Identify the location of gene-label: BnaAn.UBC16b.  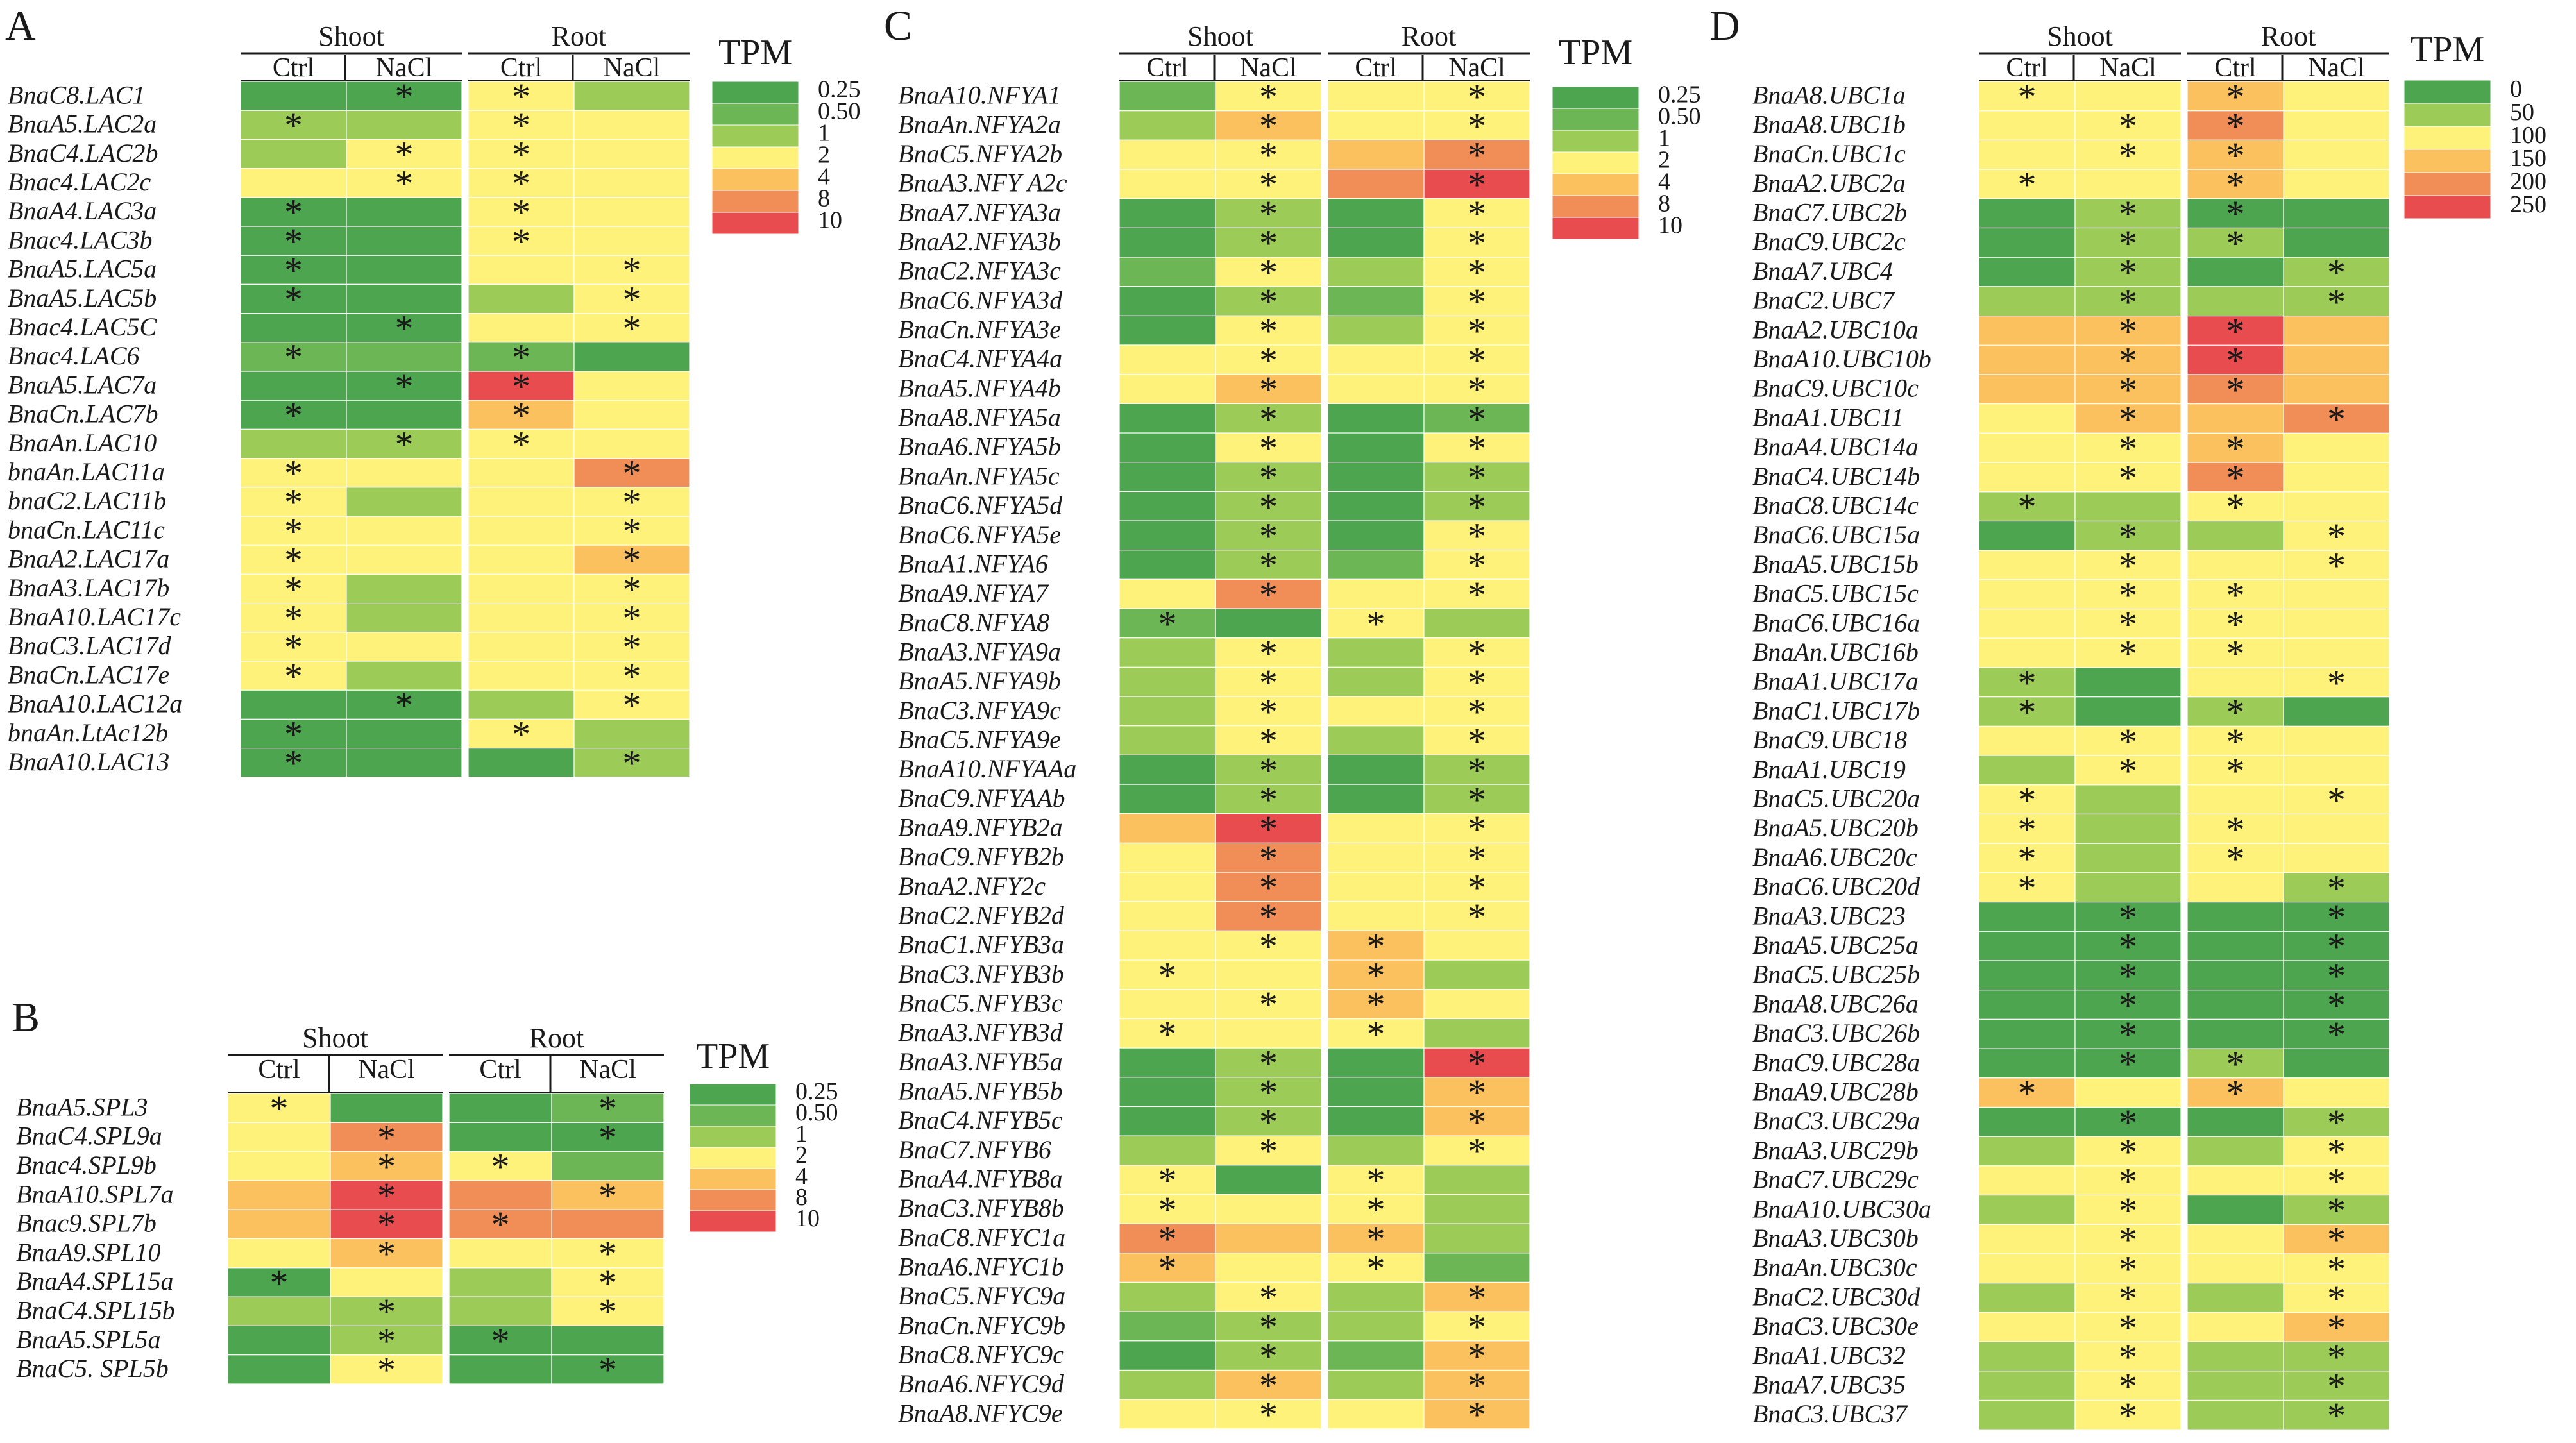
(1835, 651).